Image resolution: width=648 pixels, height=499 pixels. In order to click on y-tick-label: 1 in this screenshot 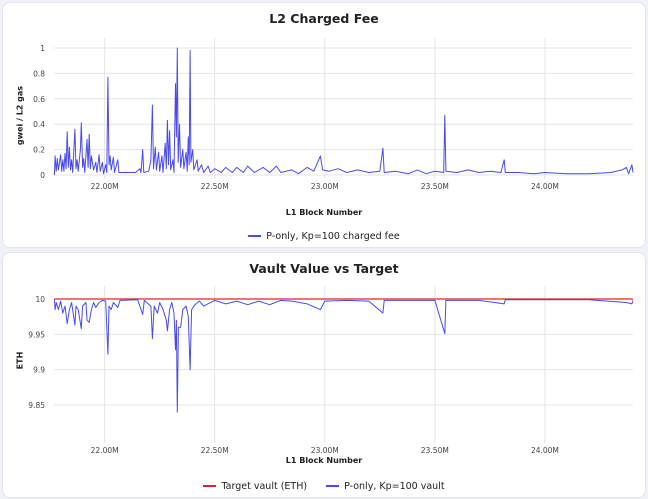, I will do `click(42, 48)`.